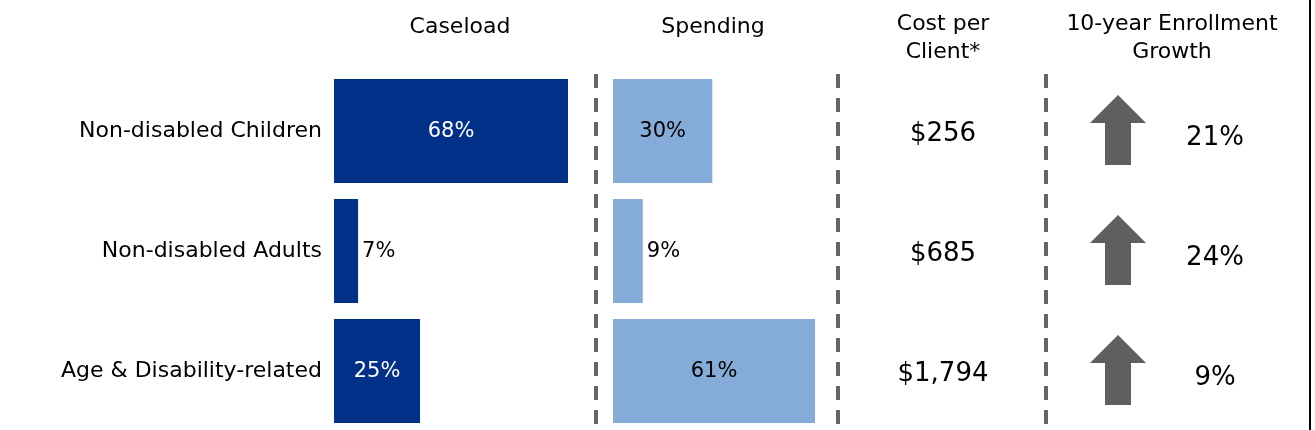  Describe the element at coordinates (377, 370) in the screenshot. I see `data-label: 25%` at that location.